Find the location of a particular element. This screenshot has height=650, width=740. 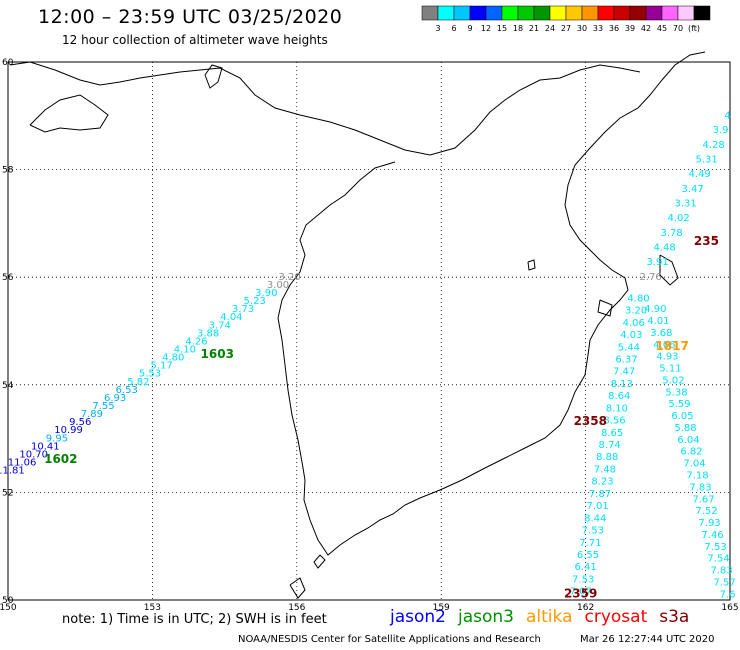

pass-time-label: 1602 is located at coordinates (60, 459).